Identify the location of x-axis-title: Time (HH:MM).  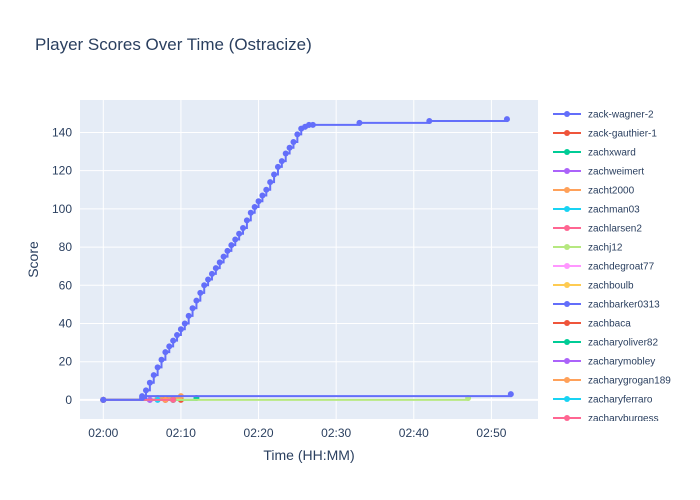
(308, 455).